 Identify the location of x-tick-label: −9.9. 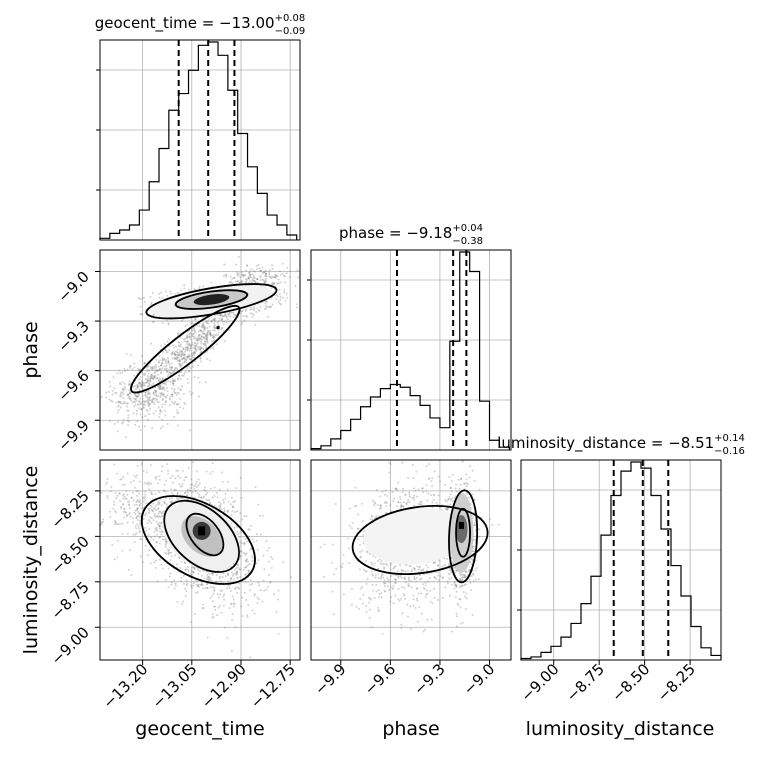
(330, 679).